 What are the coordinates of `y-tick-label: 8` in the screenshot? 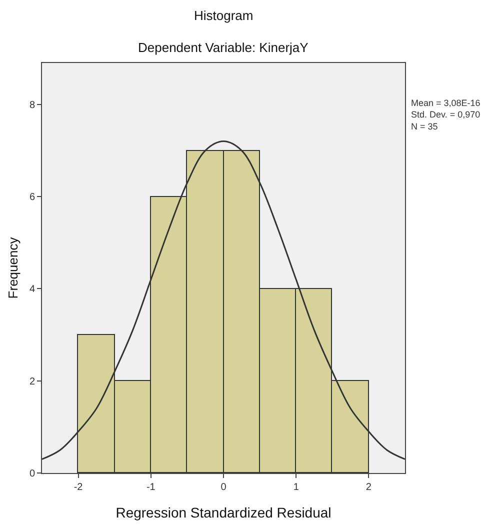 It's located at (32, 105).